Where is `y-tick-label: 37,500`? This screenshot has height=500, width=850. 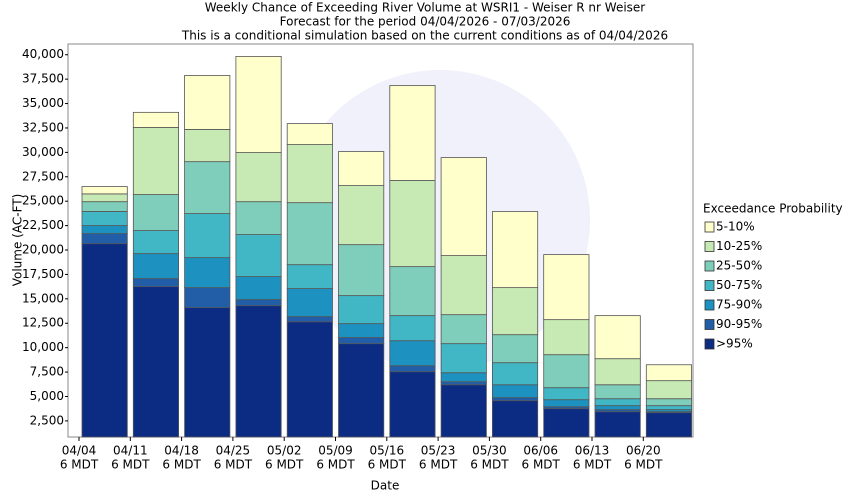
y-tick-label: 37,500 is located at coordinates (43, 79).